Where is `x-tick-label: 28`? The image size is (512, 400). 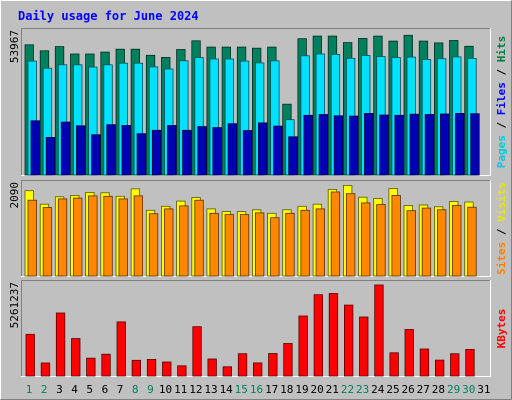
x-tick-label: 28 is located at coordinates (438, 389).